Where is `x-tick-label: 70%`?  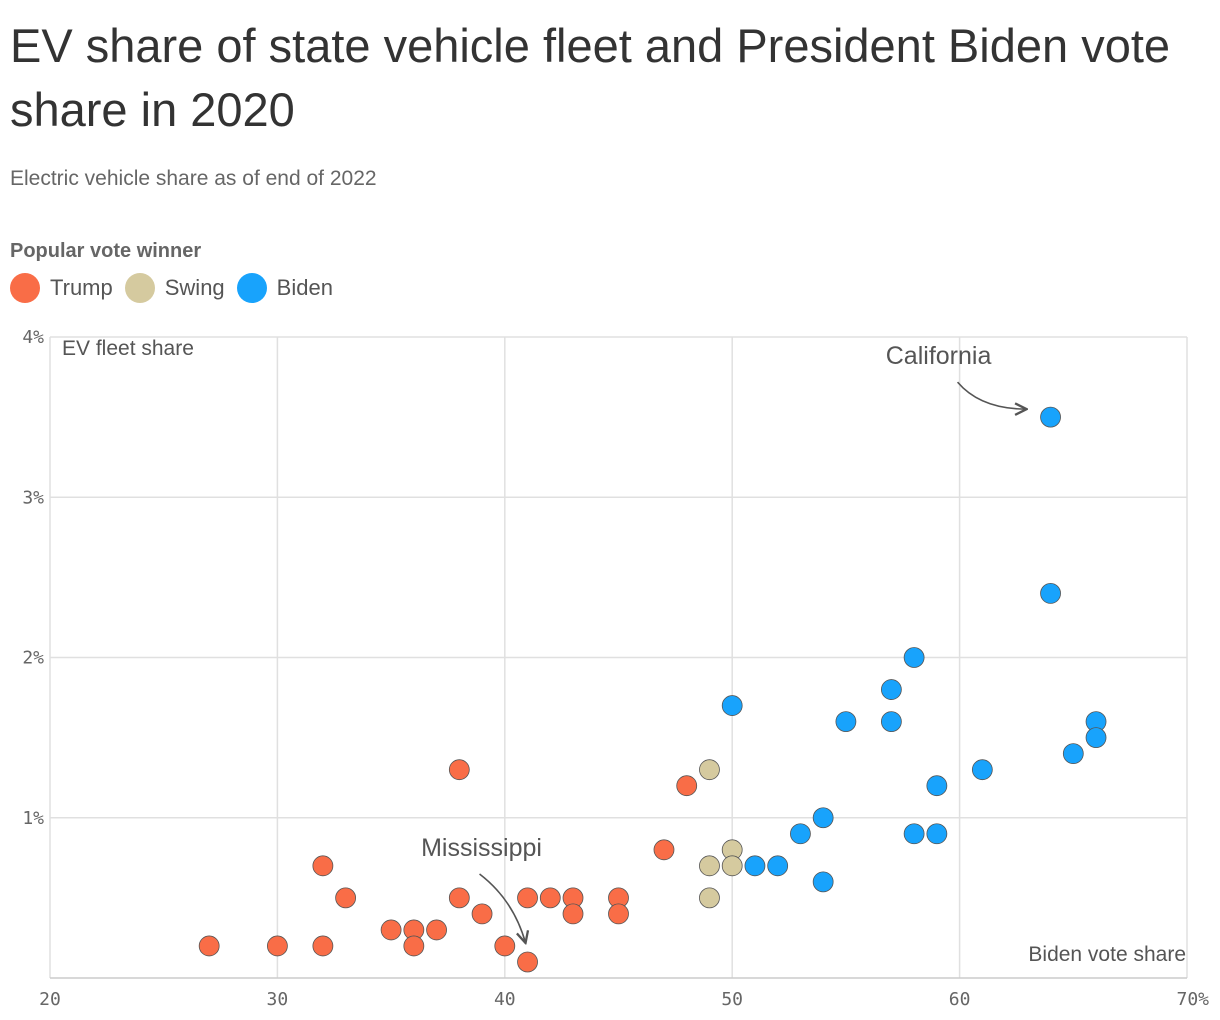 x-tick-label: 70% is located at coordinates (1192, 999).